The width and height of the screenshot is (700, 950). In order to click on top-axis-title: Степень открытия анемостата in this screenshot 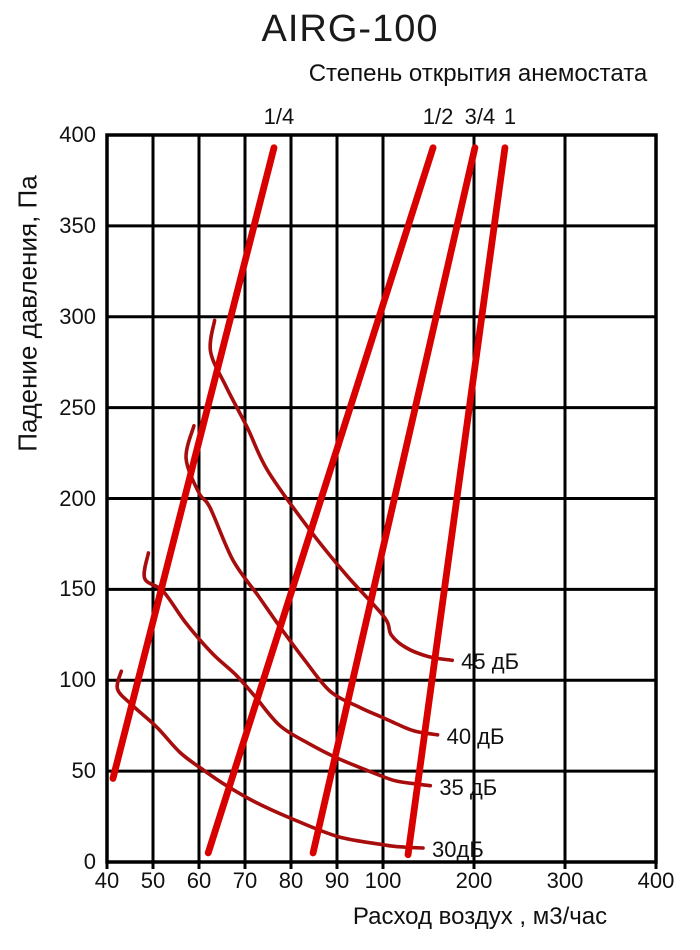, I will do `click(478, 73)`.